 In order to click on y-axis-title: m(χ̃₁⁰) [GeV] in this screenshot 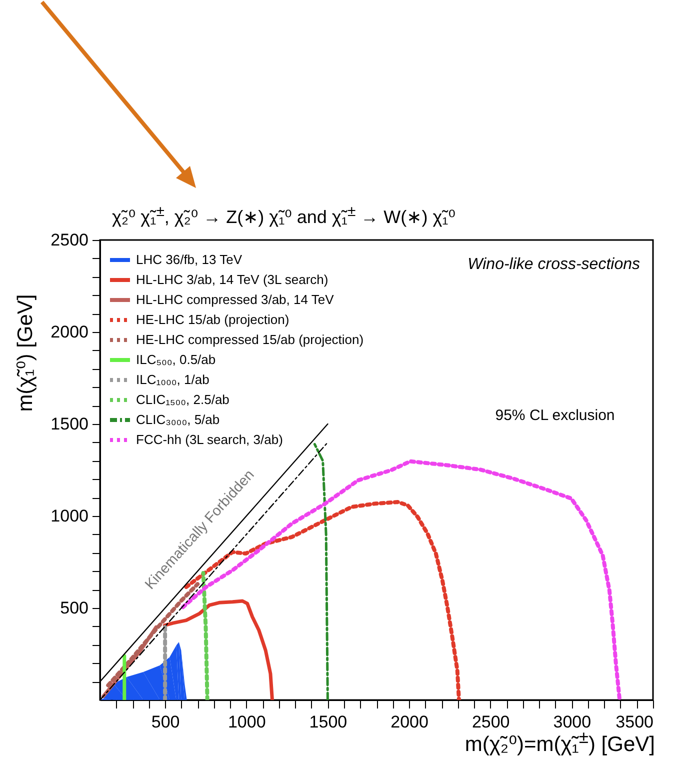, I will do `click(25, 353)`.